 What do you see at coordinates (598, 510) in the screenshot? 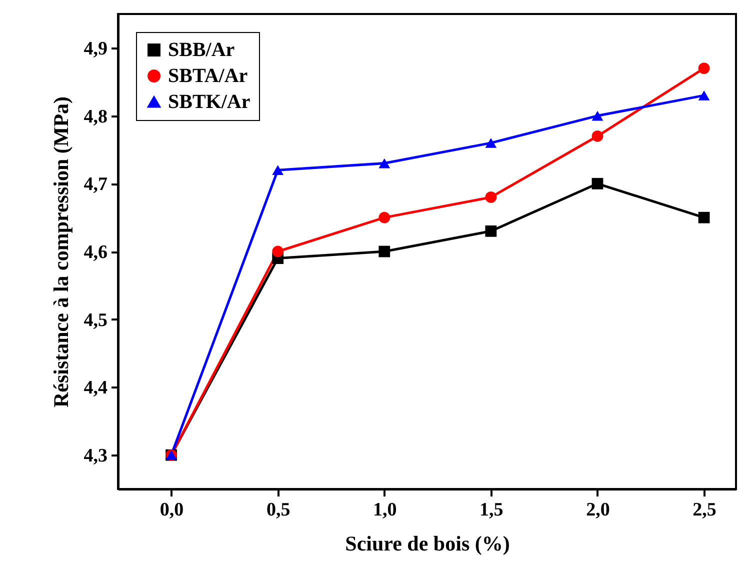
I see `x-tick-label: 2,0` at bounding box center [598, 510].